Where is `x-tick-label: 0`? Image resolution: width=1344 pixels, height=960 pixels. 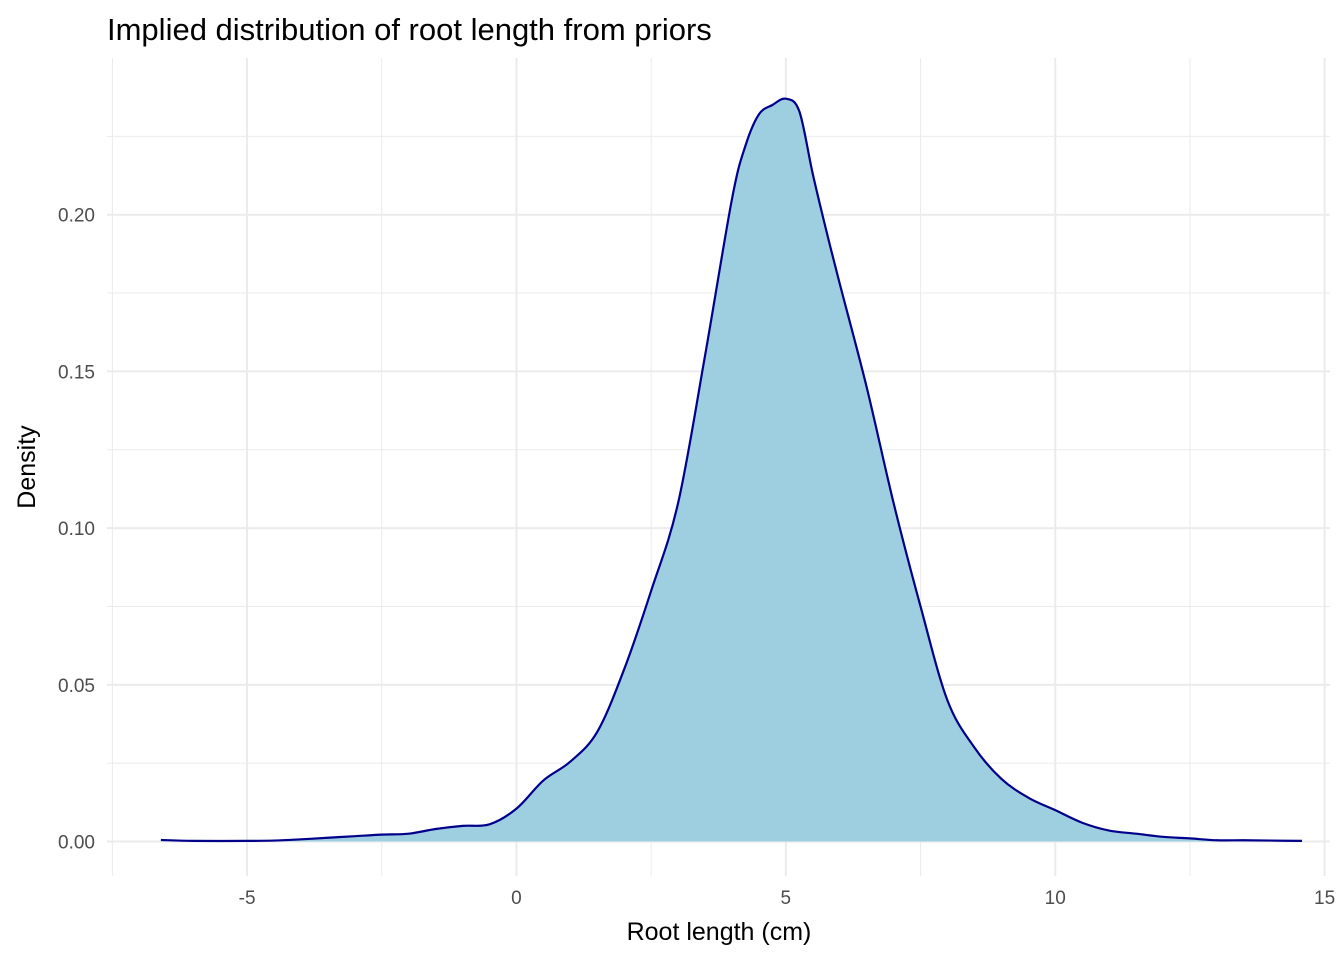
x-tick-label: 0 is located at coordinates (516, 898).